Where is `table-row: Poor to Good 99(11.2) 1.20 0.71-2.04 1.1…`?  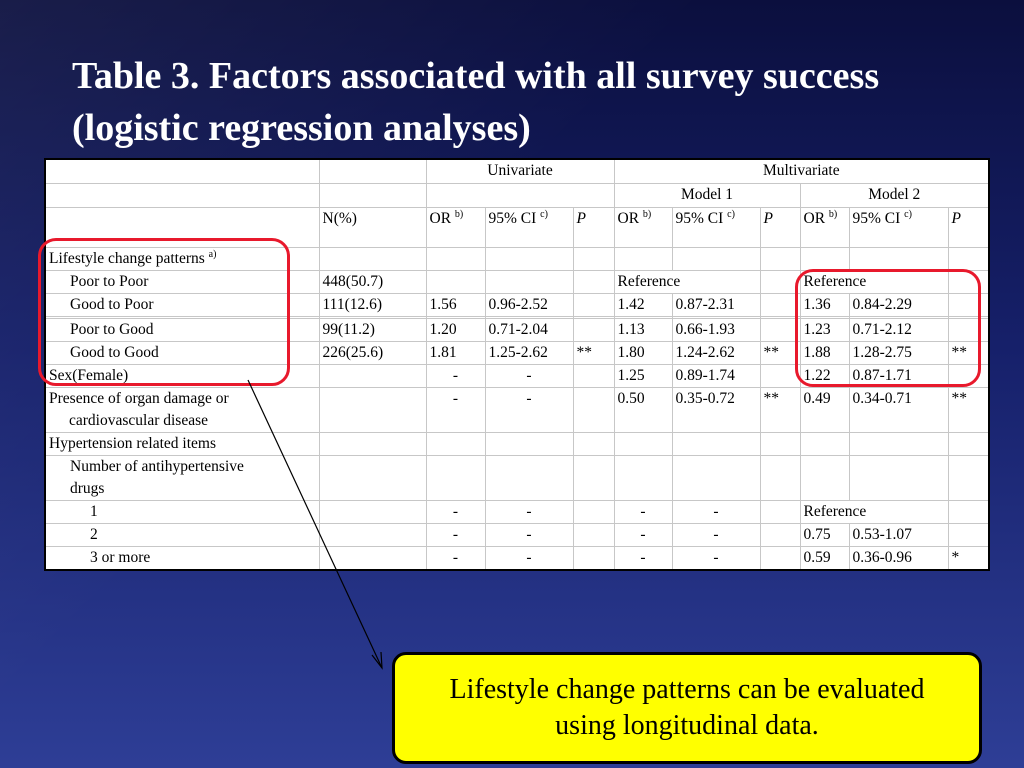
table-row: Poor to Good 99(11.2) 1.20 0.71-2.04 1.1… is located at coordinates (517, 329).